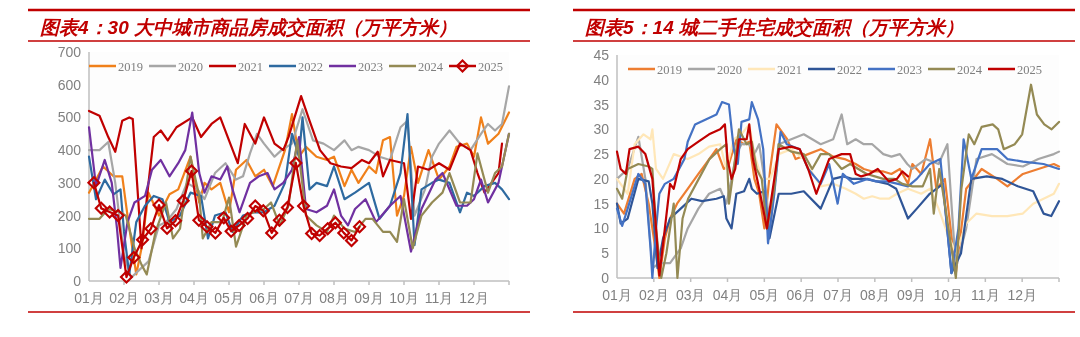 This screenshot has width=1080, height=337. What do you see at coordinates (605, 253) in the screenshot?
I see `y-tick-label: 5` at bounding box center [605, 253].